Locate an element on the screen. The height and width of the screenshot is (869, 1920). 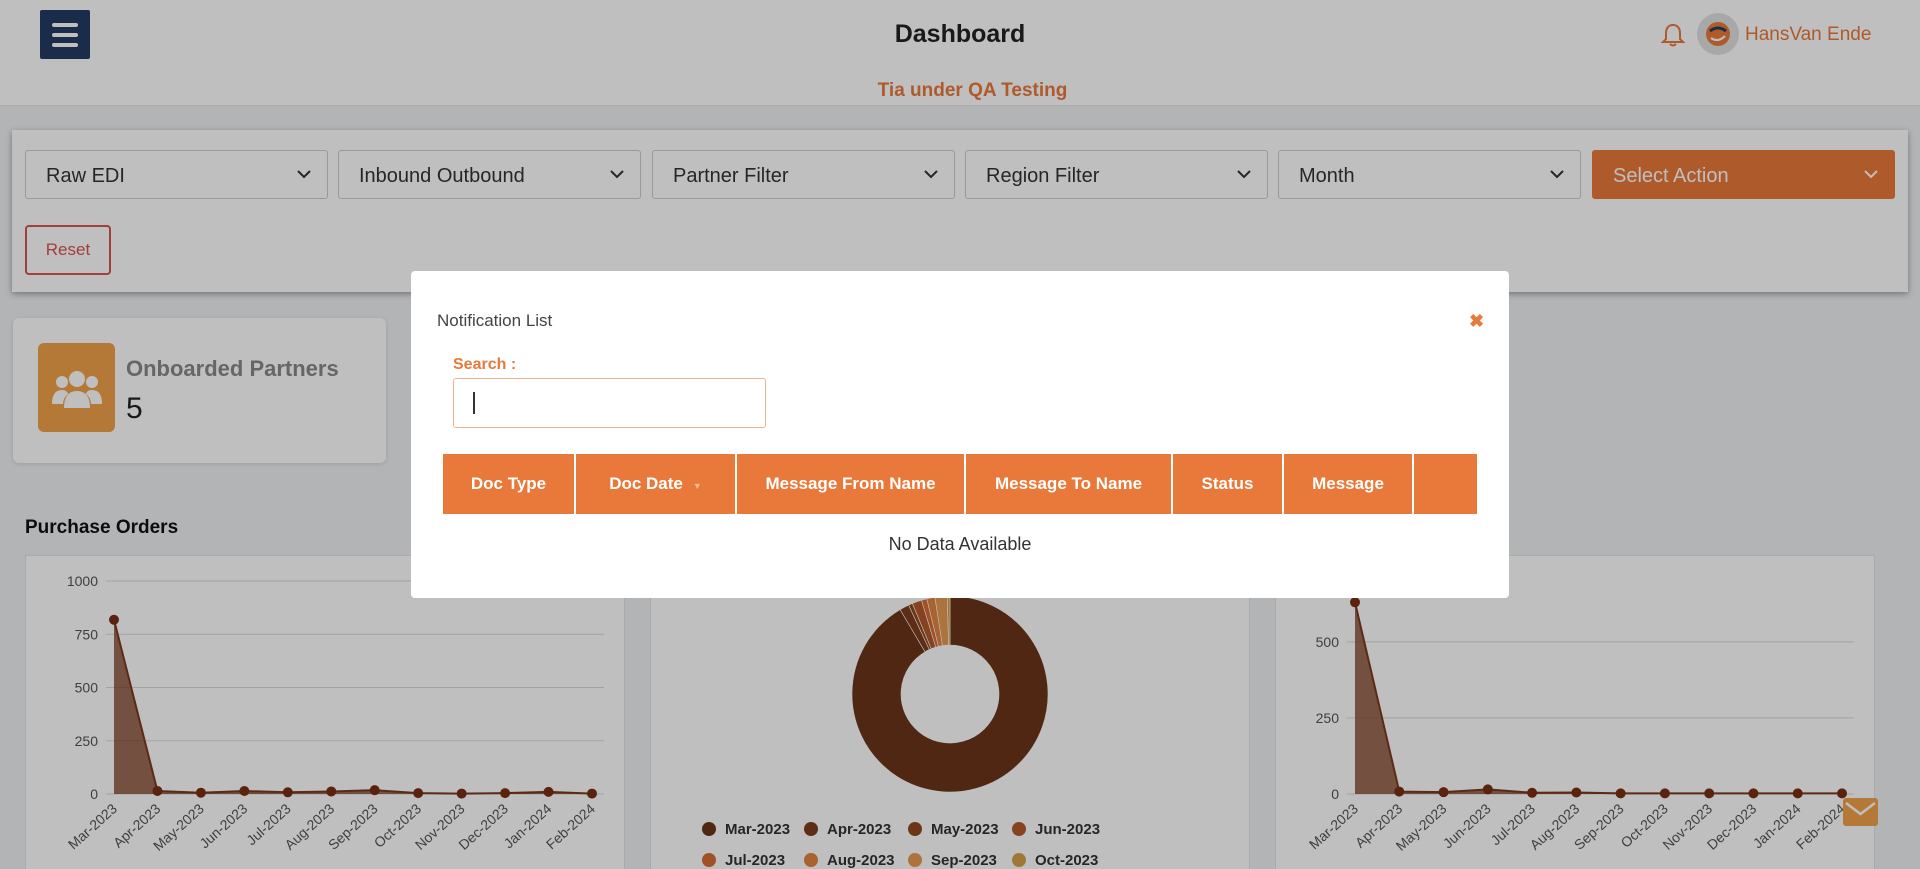
column-status-label: Status is located at coordinates (1227, 483).